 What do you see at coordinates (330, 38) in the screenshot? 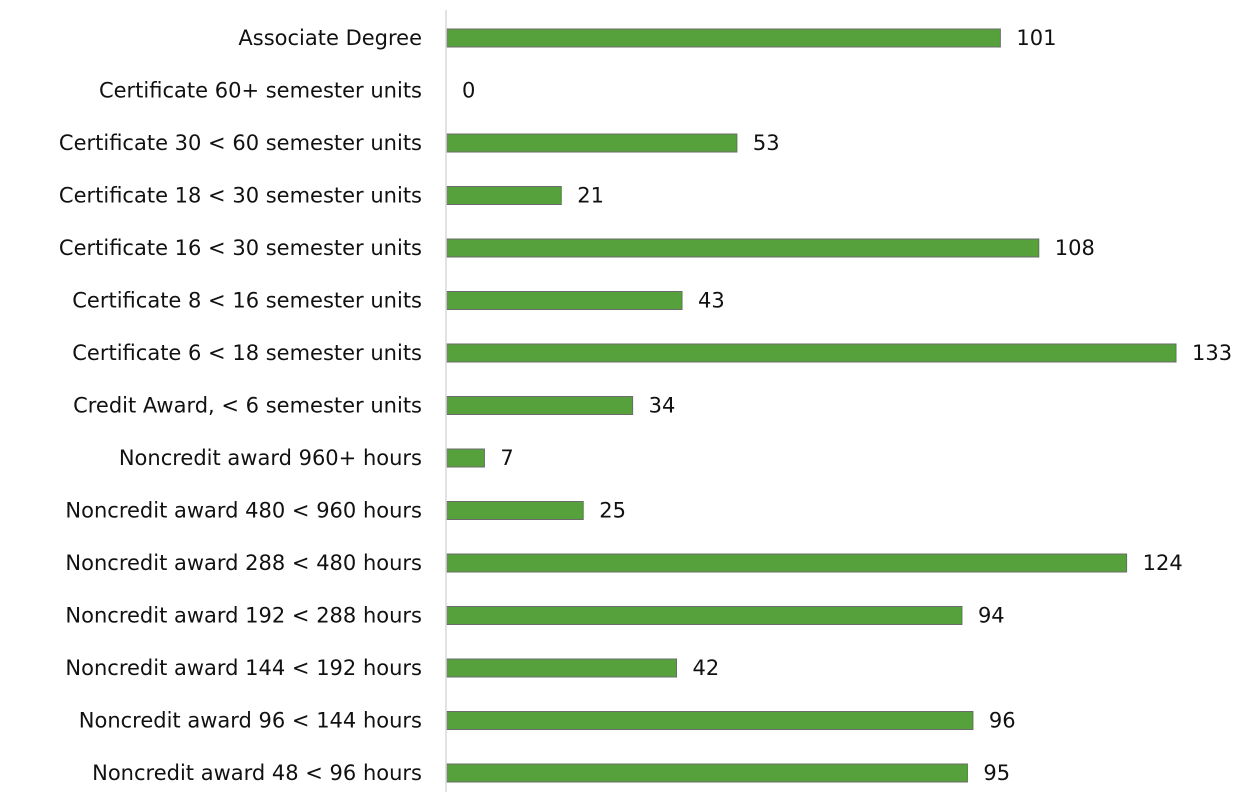
I see `category-label: Associate Degree` at bounding box center [330, 38].